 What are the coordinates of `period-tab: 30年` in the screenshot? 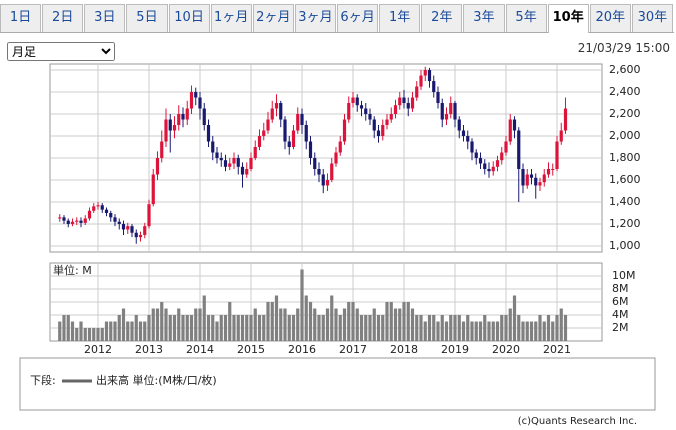 It's located at (652, 18).